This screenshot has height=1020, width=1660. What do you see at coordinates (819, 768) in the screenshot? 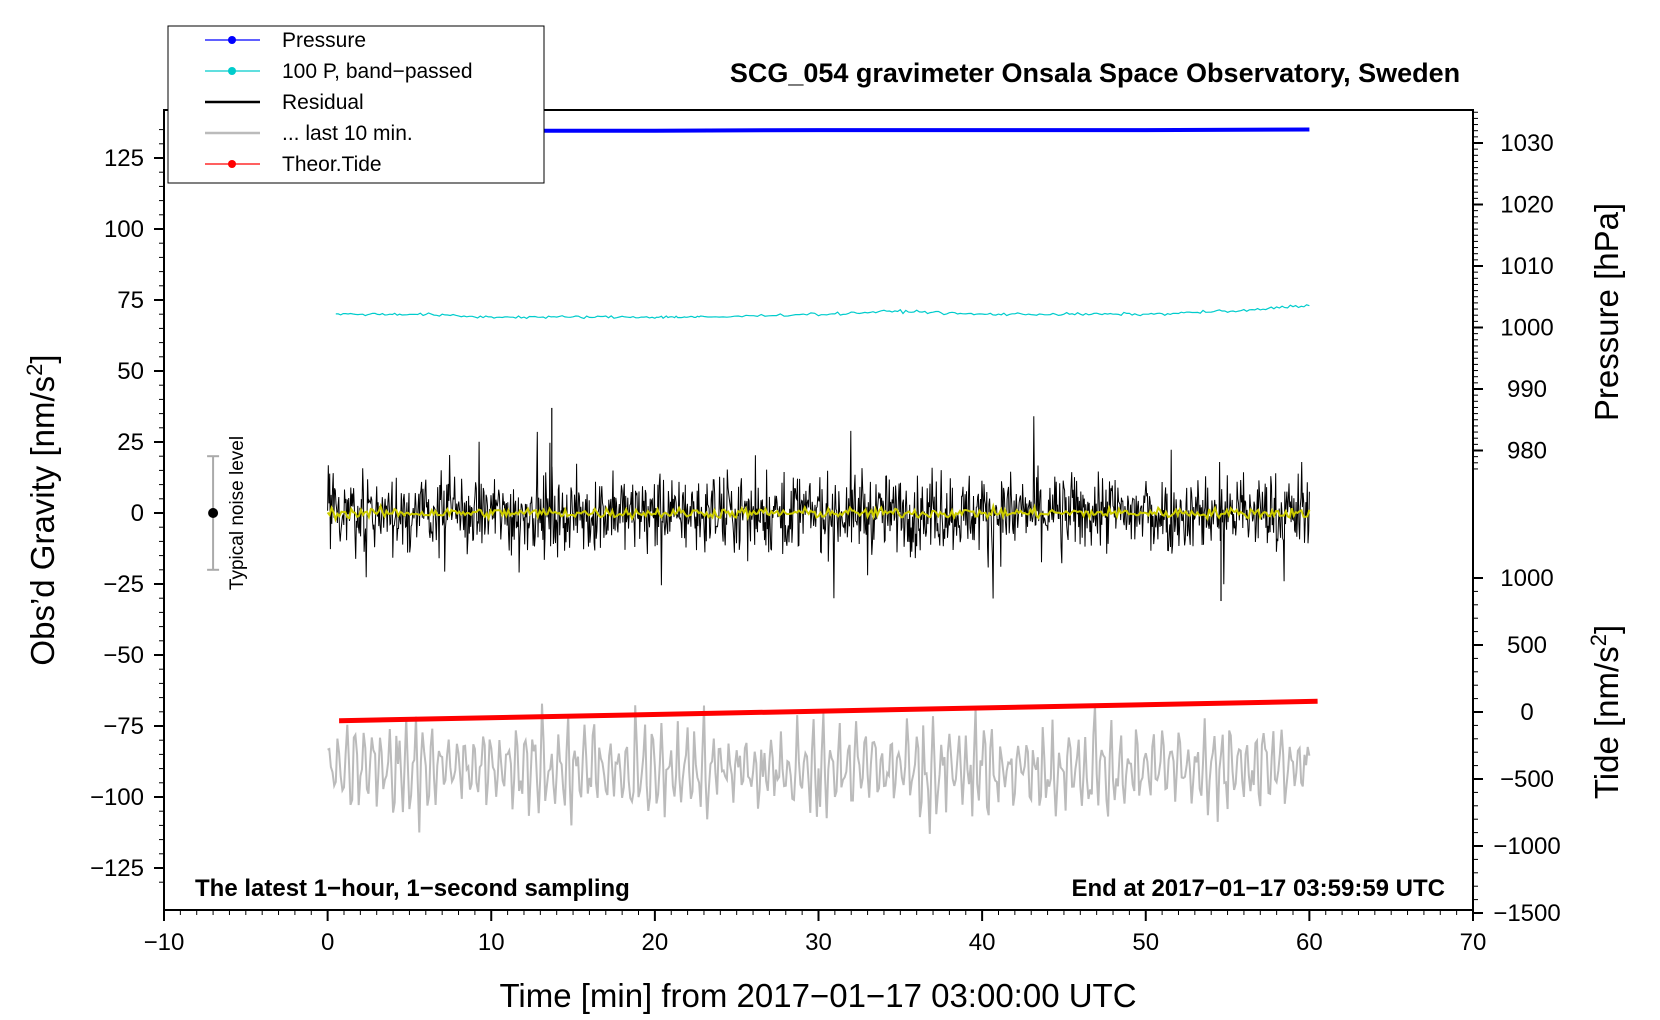
I see `series-last-10-min` at bounding box center [819, 768].